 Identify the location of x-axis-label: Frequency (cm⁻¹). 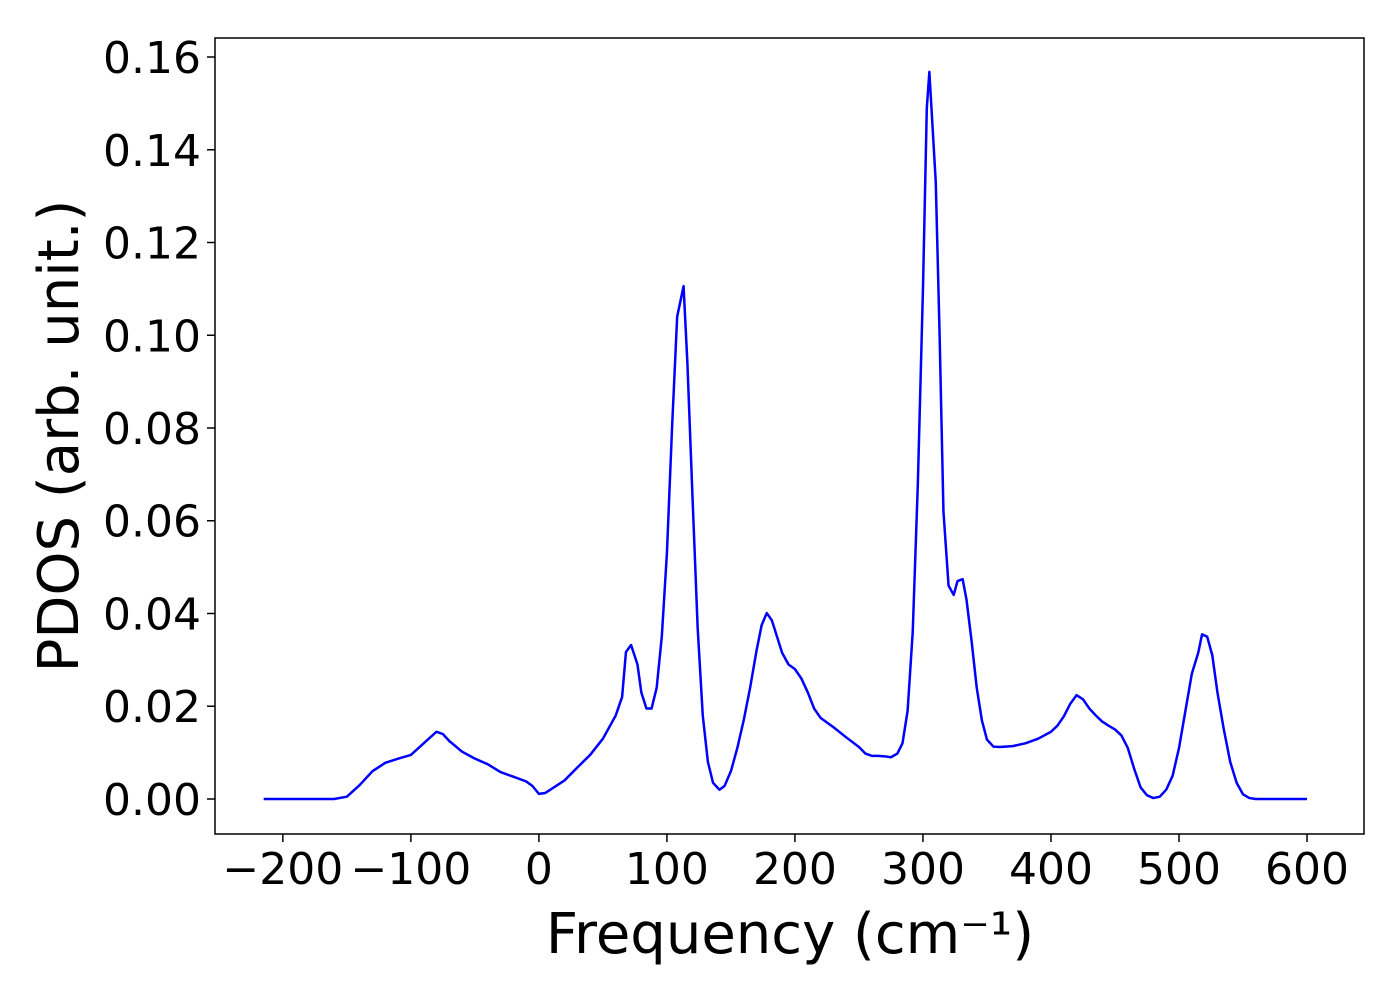
(790, 934).